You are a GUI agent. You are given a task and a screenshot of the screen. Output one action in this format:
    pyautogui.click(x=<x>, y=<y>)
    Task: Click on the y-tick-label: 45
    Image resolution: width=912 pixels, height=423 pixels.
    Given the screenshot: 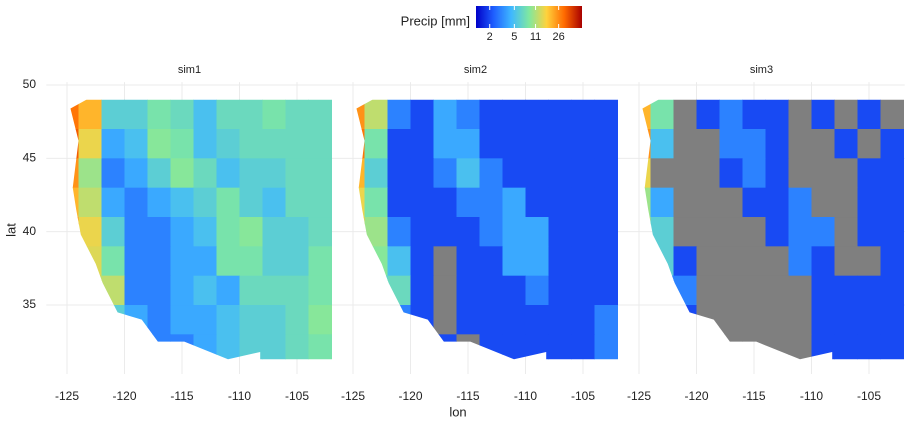 What is the action you would take?
    pyautogui.click(x=30, y=158)
    